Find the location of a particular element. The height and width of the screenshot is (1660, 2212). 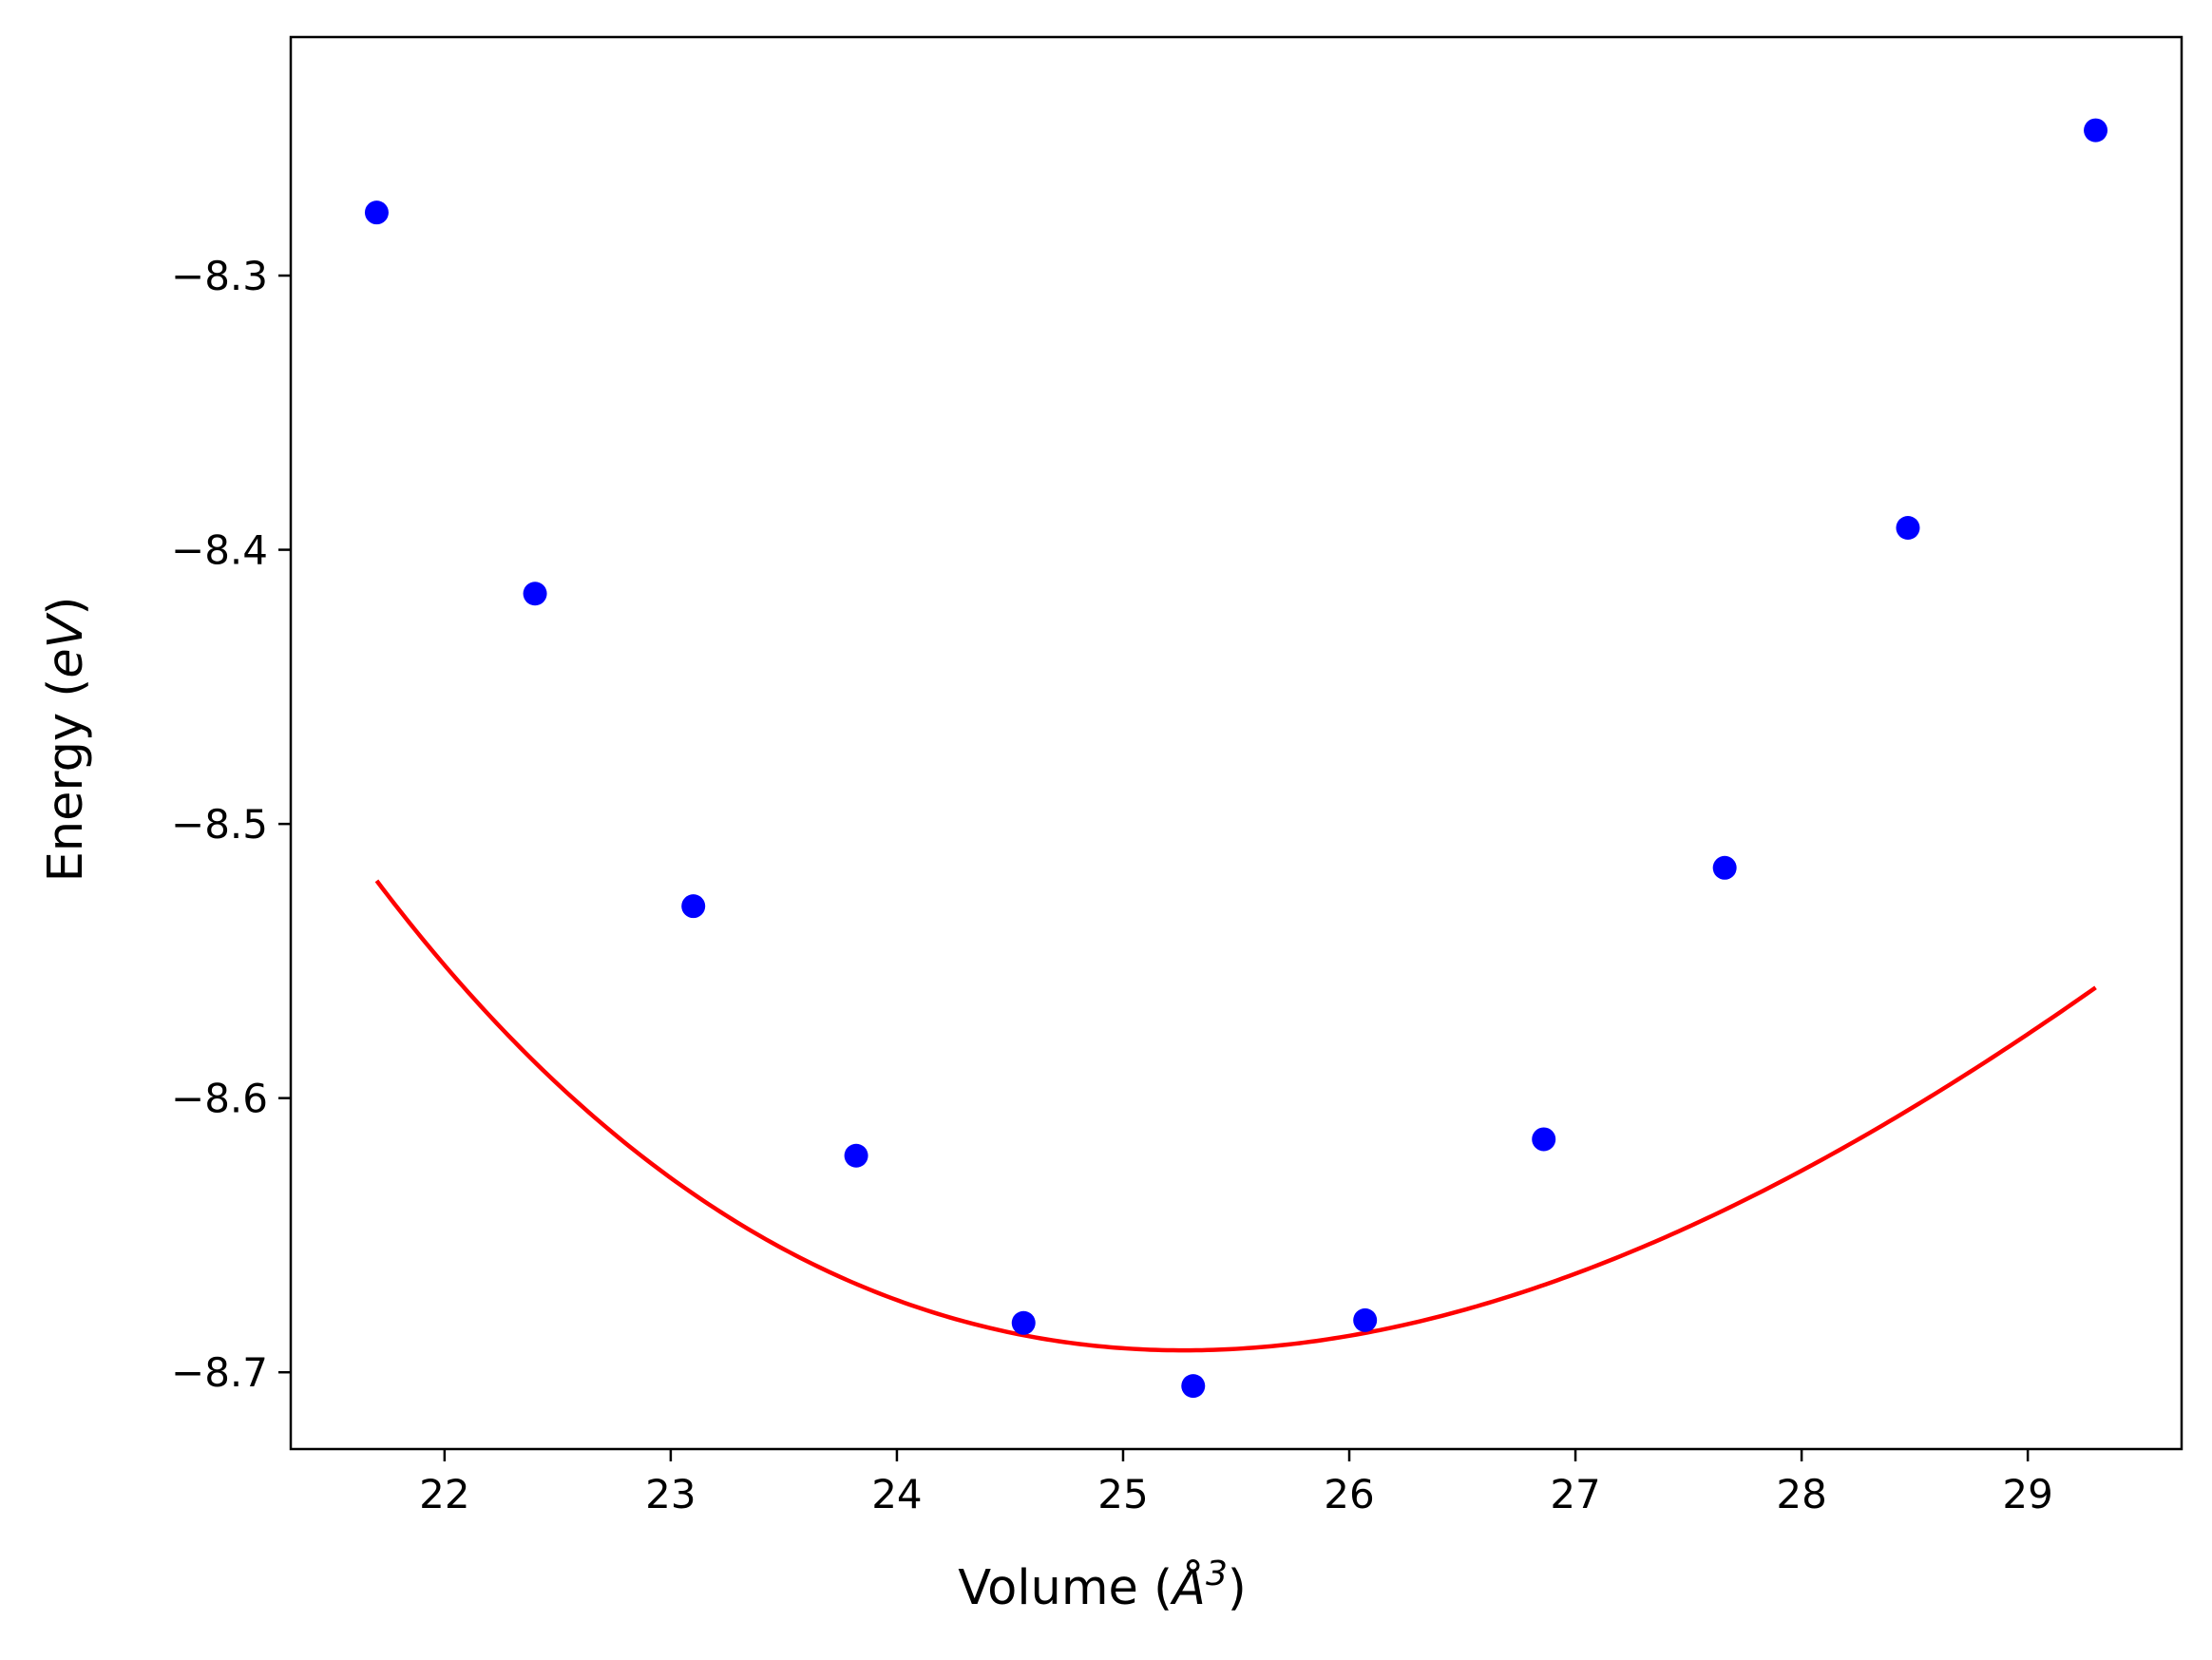

x-axis-label-suffix: ) is located at coordinates (1238, 1588).